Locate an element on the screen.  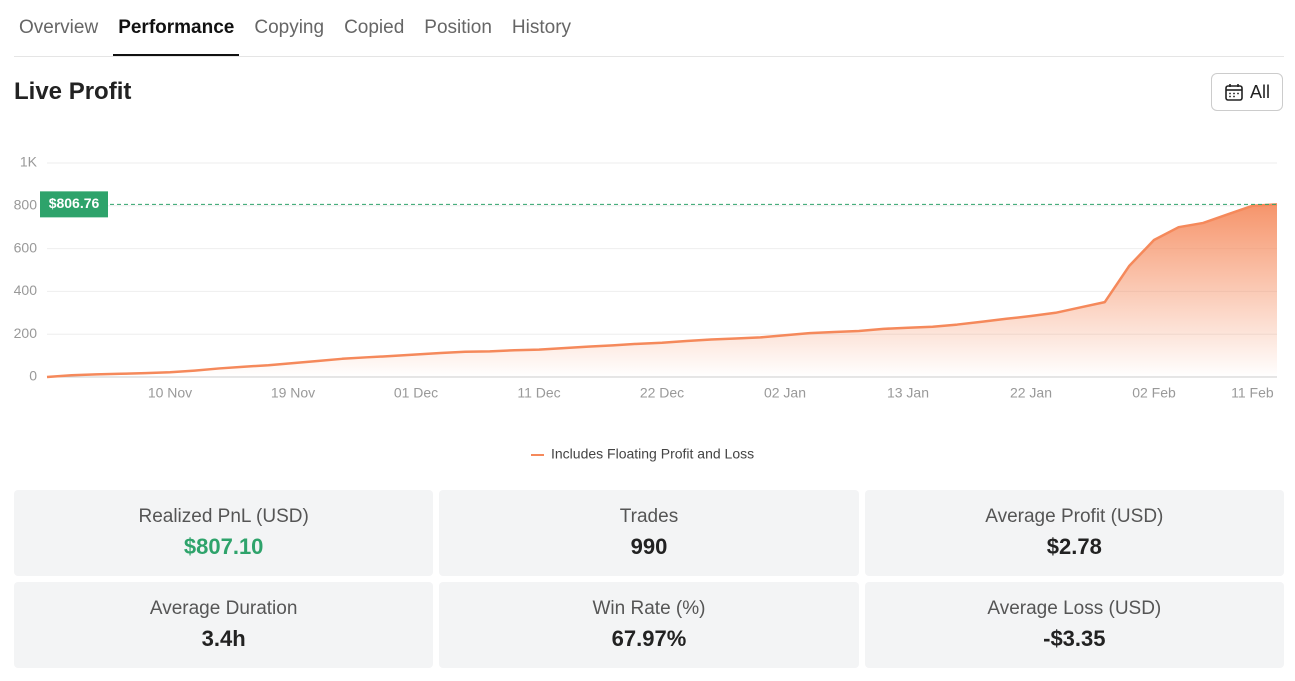
stat-card: Average Duration 3.4h is located at coordinates (224, 625).